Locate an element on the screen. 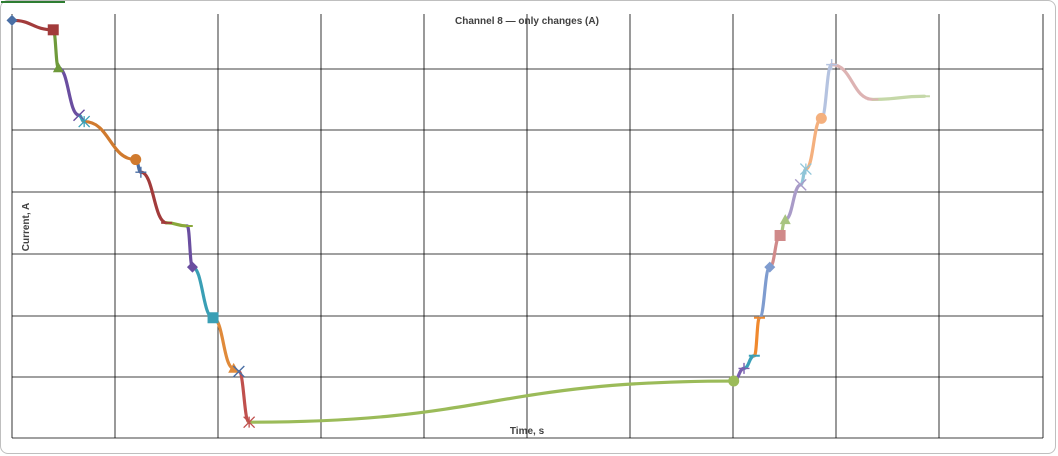  selection-indicator is located at coordinates (33, 2).